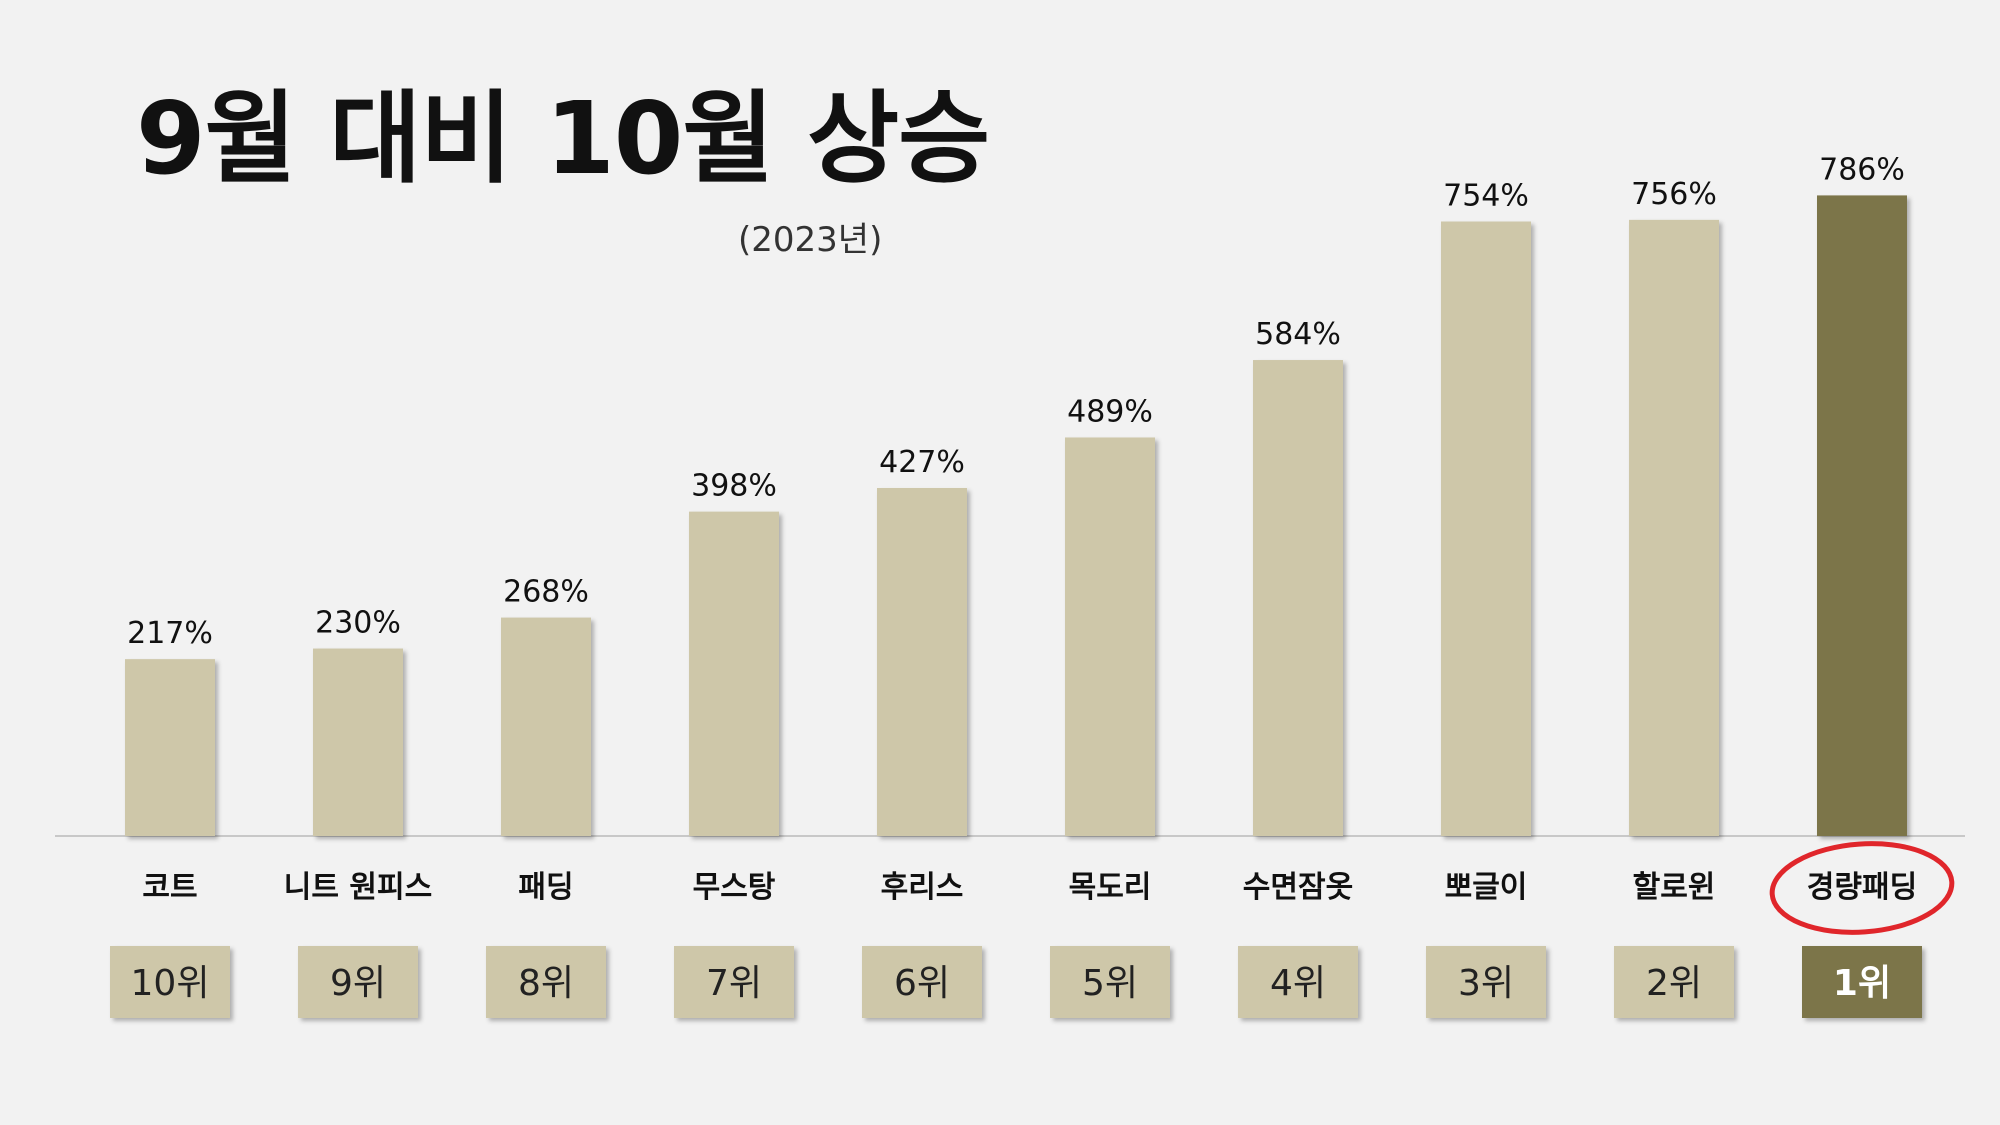 The image size is (2000, 1125). Describe the element at coordinates (1674, 887) in the screenshot. I see `category-label: 할로윈` at that location.